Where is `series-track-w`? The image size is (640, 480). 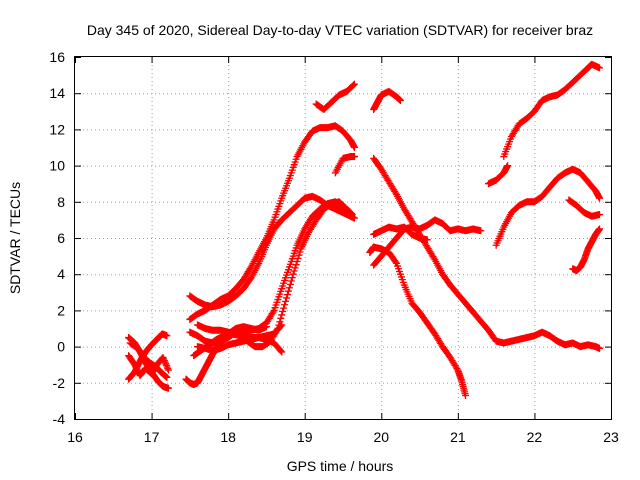
series-track-w is located at coordinates (586, 250).